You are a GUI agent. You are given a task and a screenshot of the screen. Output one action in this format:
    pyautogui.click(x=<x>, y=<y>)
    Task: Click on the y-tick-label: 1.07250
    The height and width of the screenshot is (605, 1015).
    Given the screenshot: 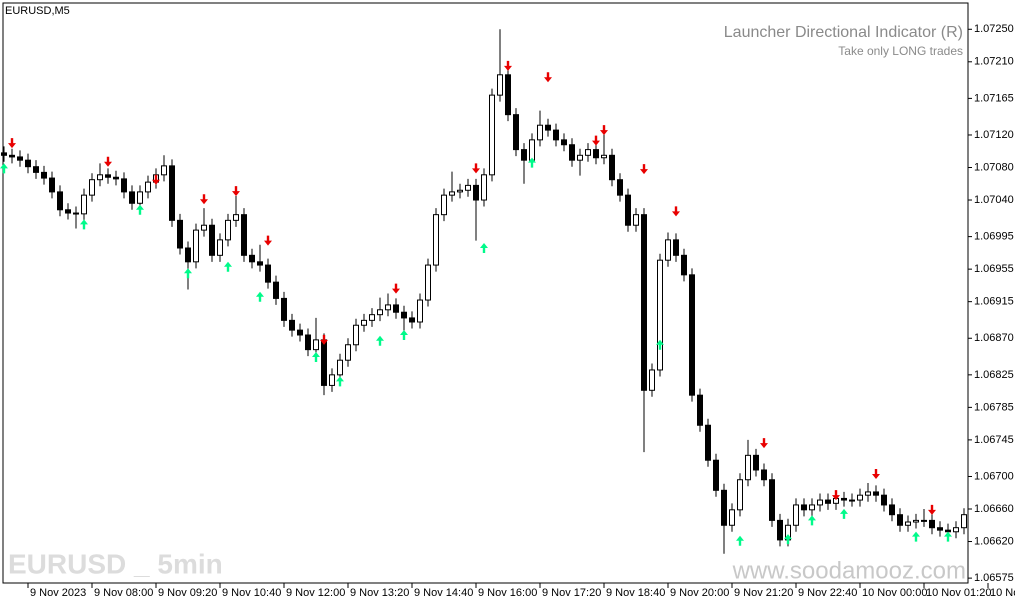 What is the action you would take?
    pyautogui.click(x=994, y=29)
    